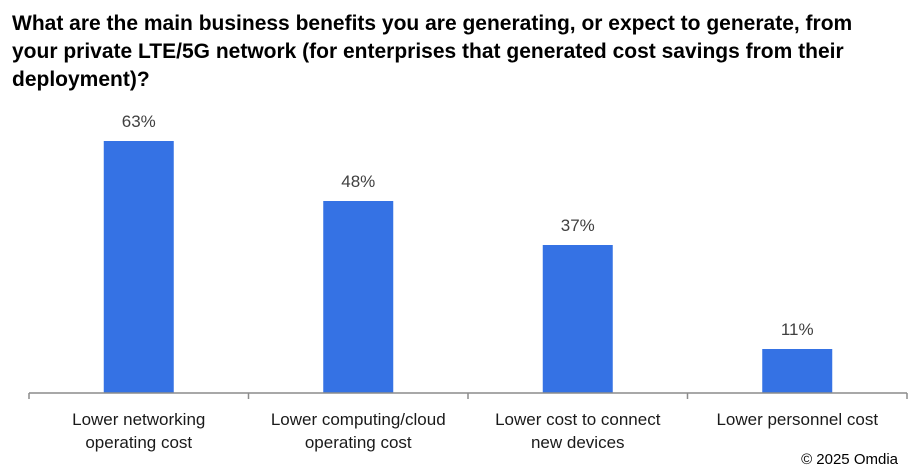  What do you see at coordinates (358, 181) in the screenshot?
I see `value-label-2: 48%` at bounding box center [358, 181].